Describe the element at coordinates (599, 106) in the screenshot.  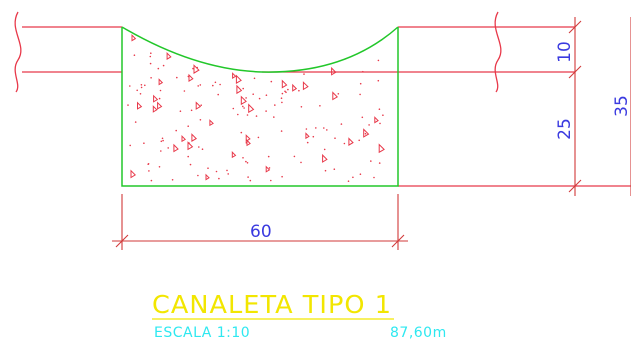
I see `depth-dimensions` at that location.